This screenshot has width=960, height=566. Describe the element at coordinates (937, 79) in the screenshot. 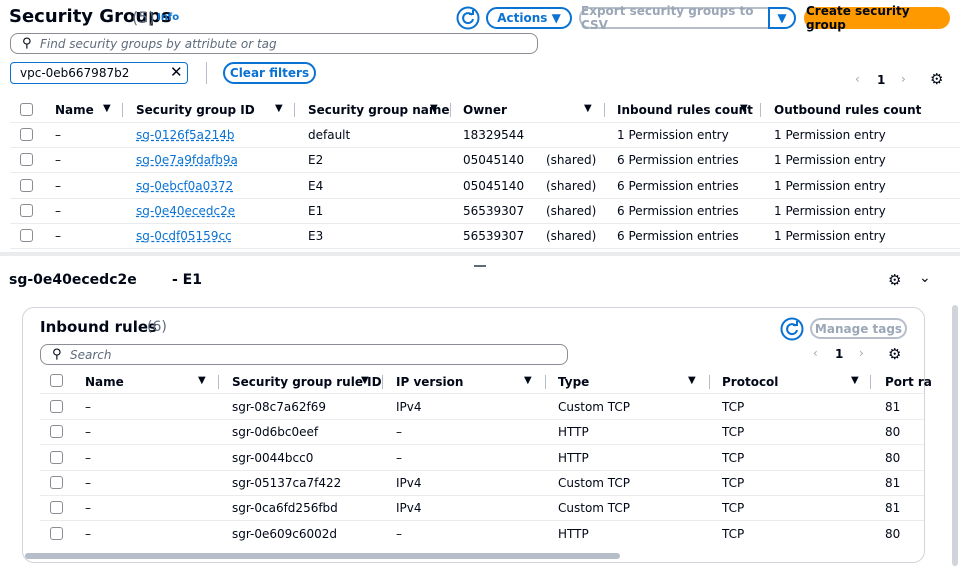

I see `settings: ⚙` at that location.